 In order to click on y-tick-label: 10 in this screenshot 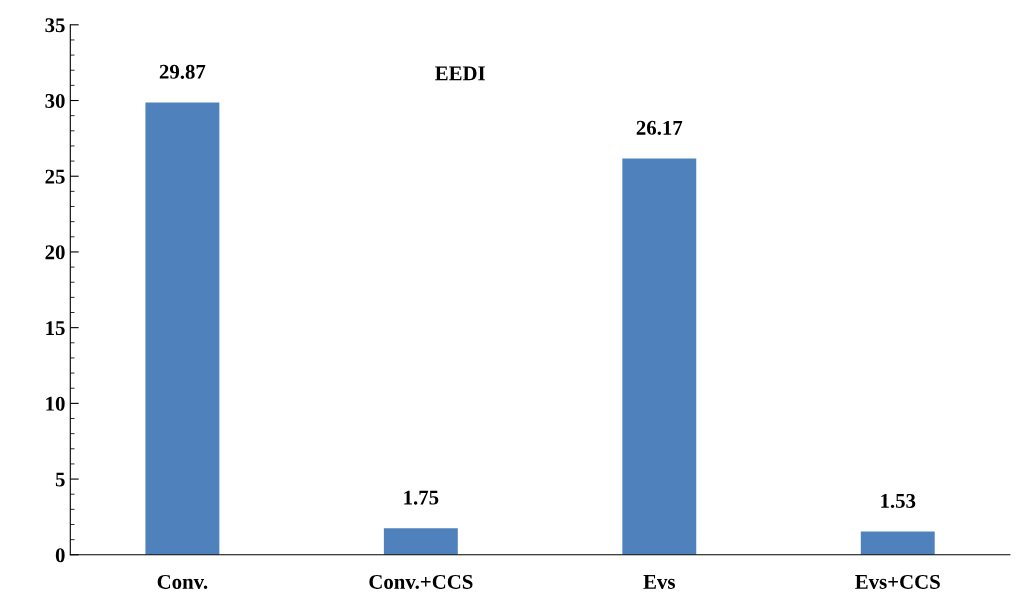, I will do `click(55, 403)`.